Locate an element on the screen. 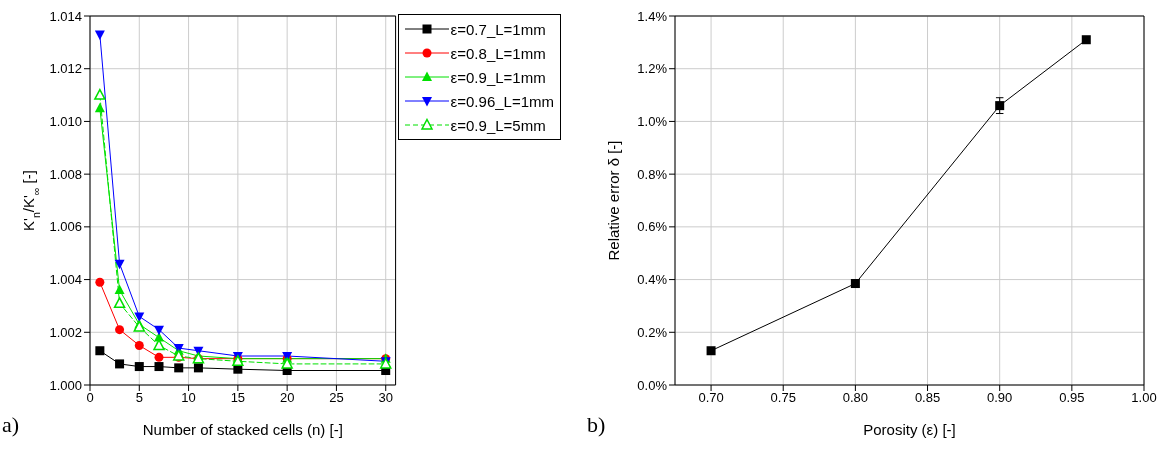 The height and width of the screenshot is (466, 1167). y-axis-title: Relative error δ [-] is located at coordinates (613, 200).